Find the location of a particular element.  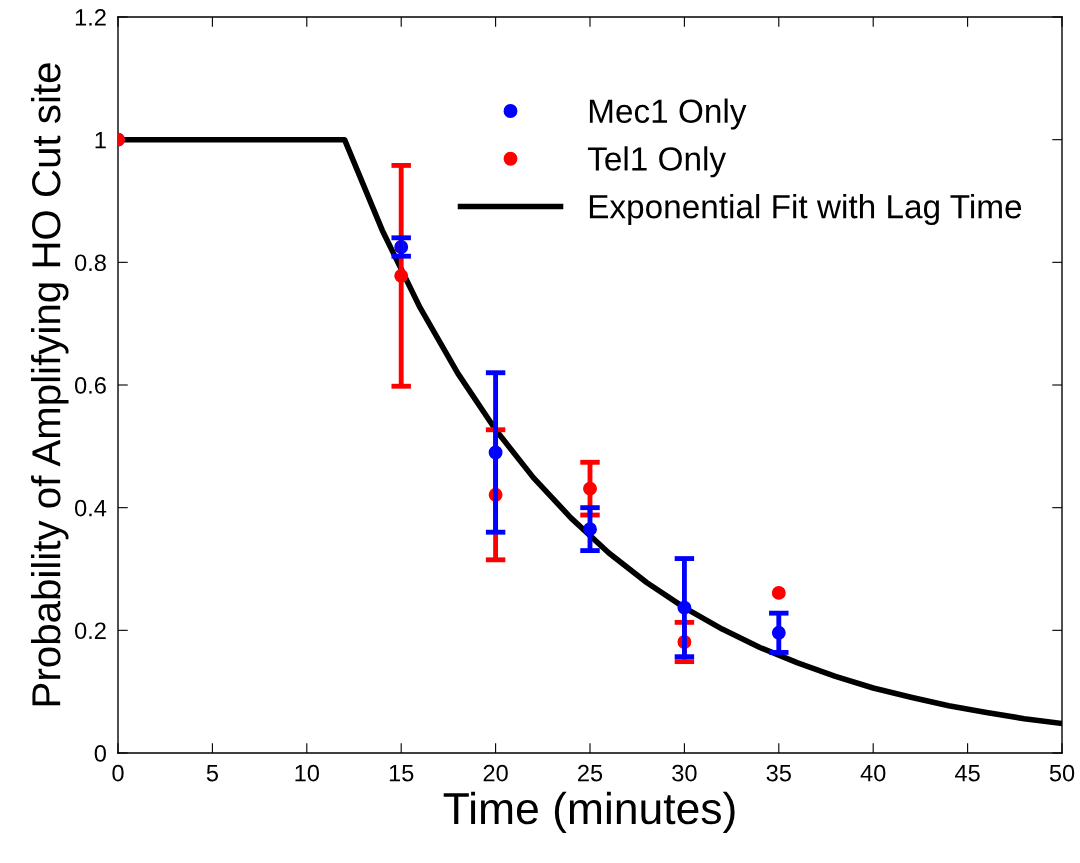

x-tick-label: 40 is located at coordinates (873, 773).